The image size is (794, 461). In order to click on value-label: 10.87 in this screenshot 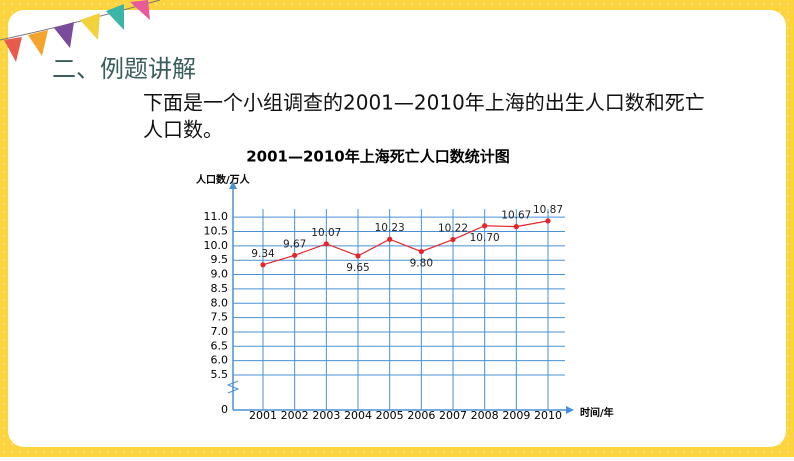, I will do `click(548, 210)`.